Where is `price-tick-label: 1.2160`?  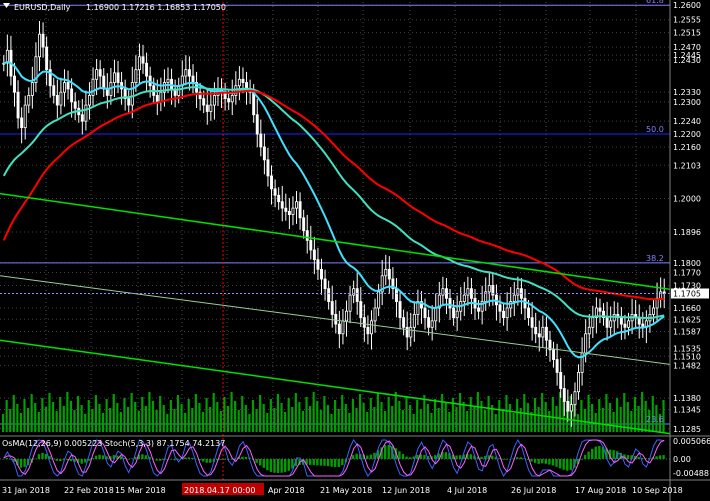
price-tick-label: 1.2160 is located at coordinates (687, 147).